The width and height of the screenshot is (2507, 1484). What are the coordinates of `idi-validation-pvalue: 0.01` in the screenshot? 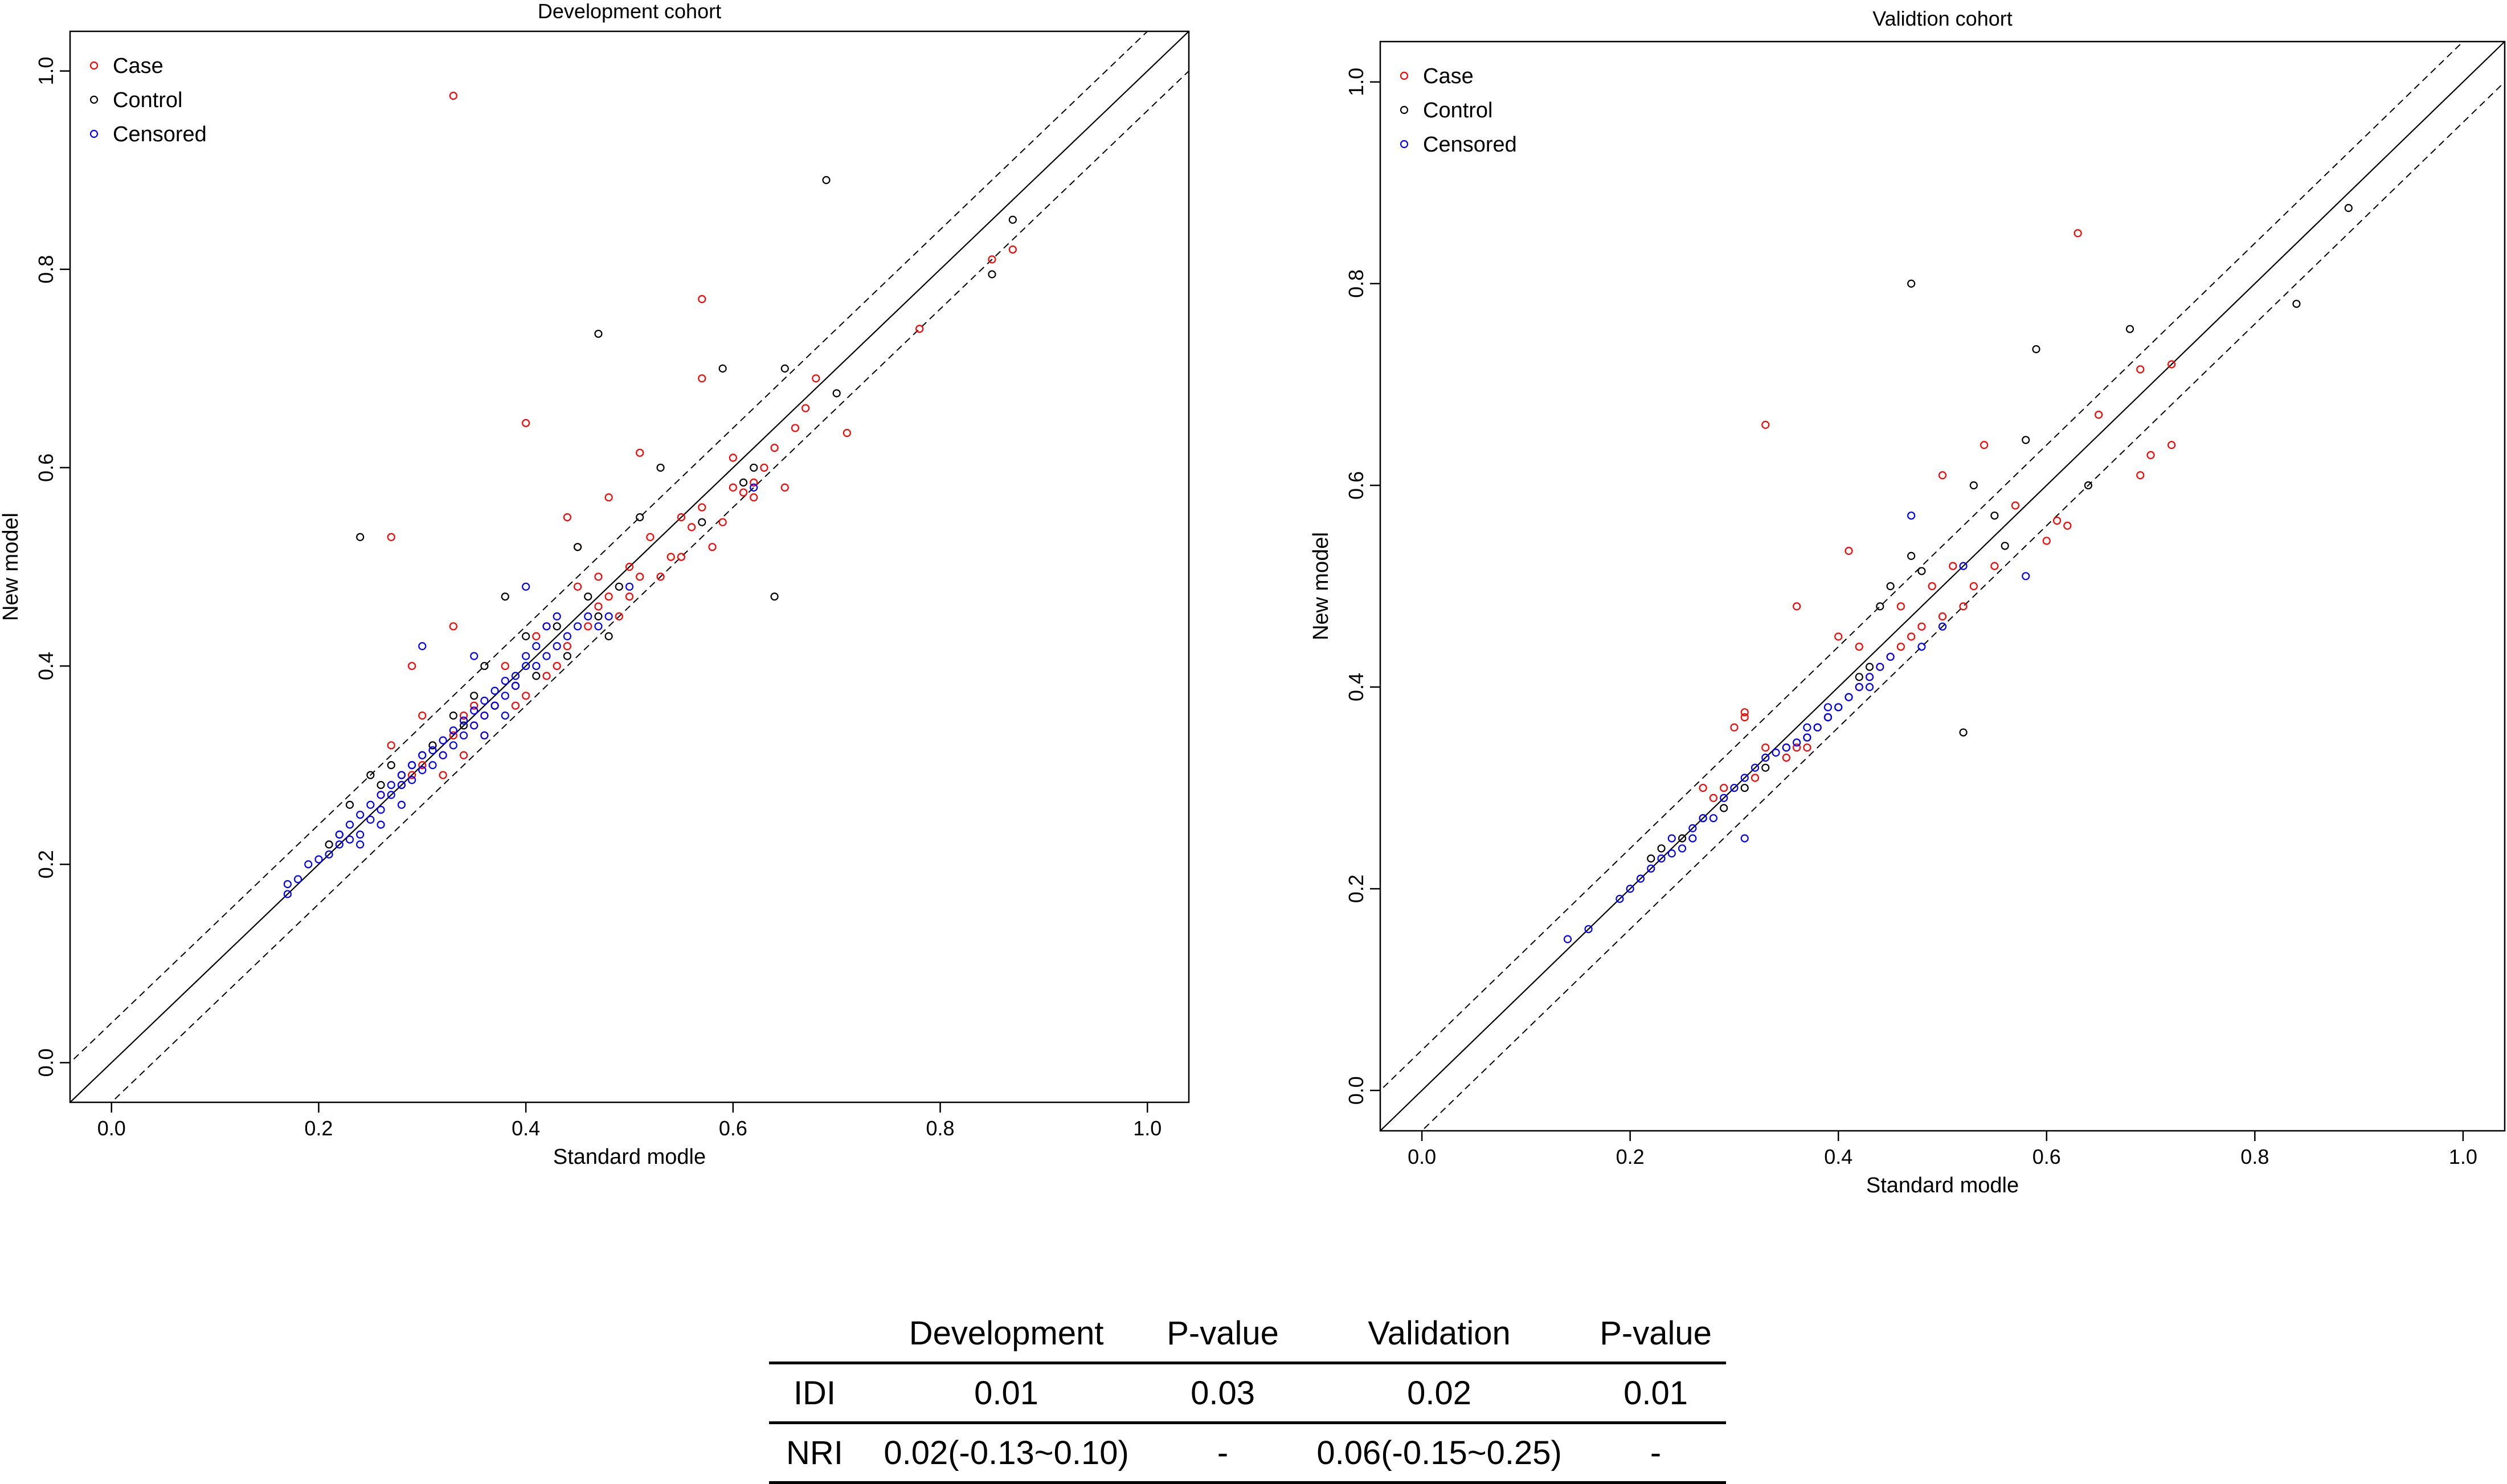 It's located at (1655, 1393).